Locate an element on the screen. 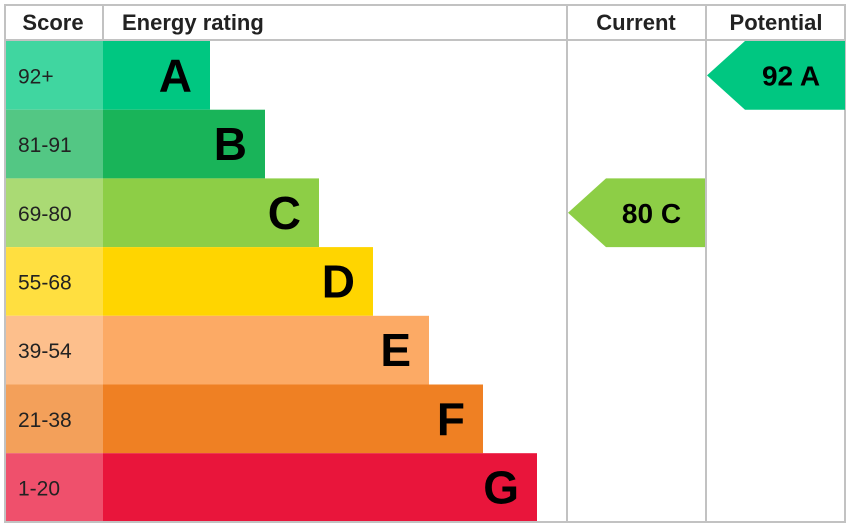  score-range-e: 39-54 is located at coordinates (45, 351).